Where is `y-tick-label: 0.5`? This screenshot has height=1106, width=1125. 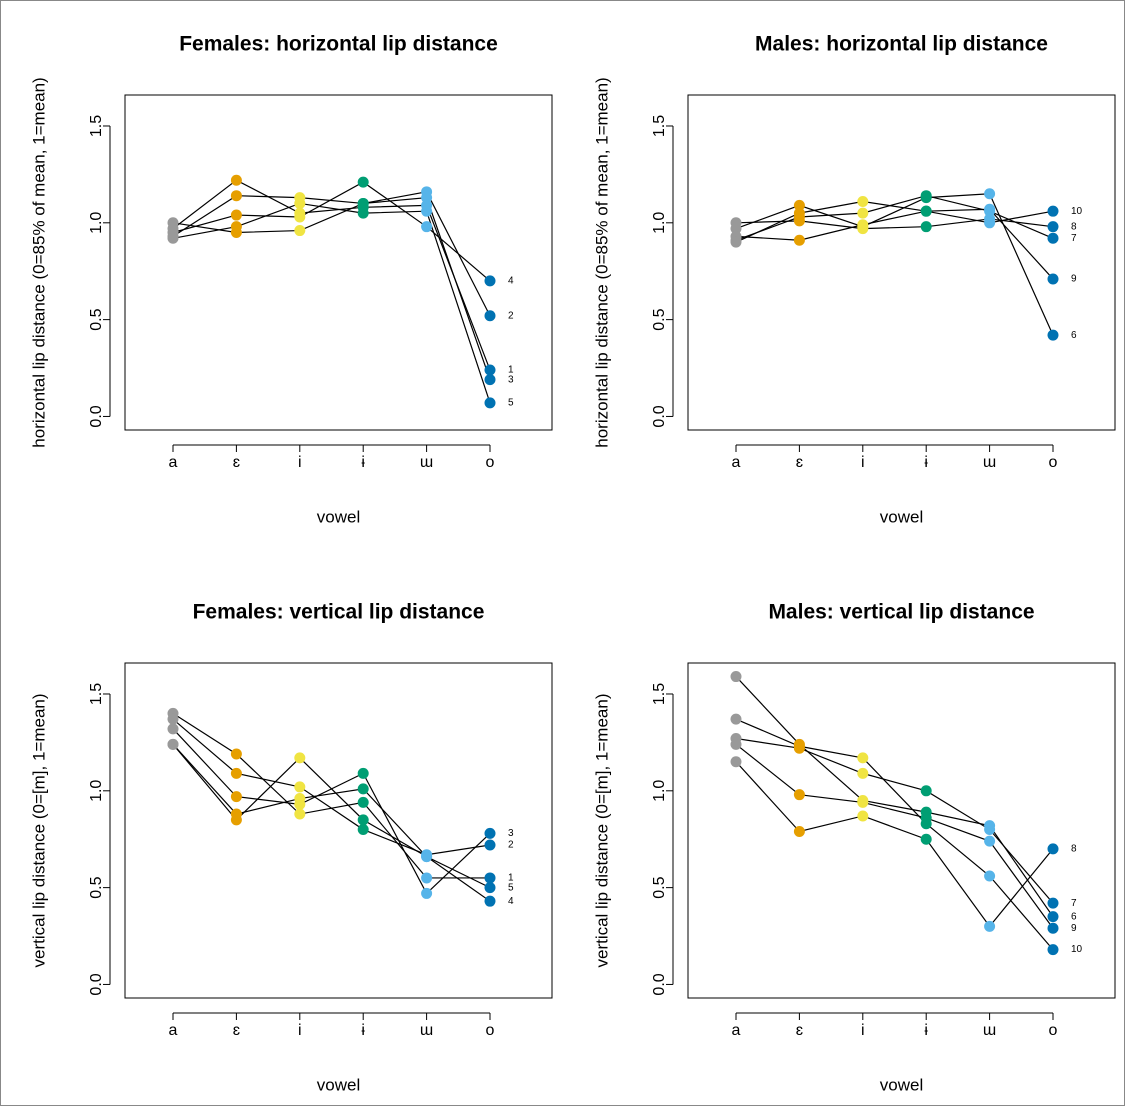 y-tick-label: 0.5 is located at coordinates (659, 319).